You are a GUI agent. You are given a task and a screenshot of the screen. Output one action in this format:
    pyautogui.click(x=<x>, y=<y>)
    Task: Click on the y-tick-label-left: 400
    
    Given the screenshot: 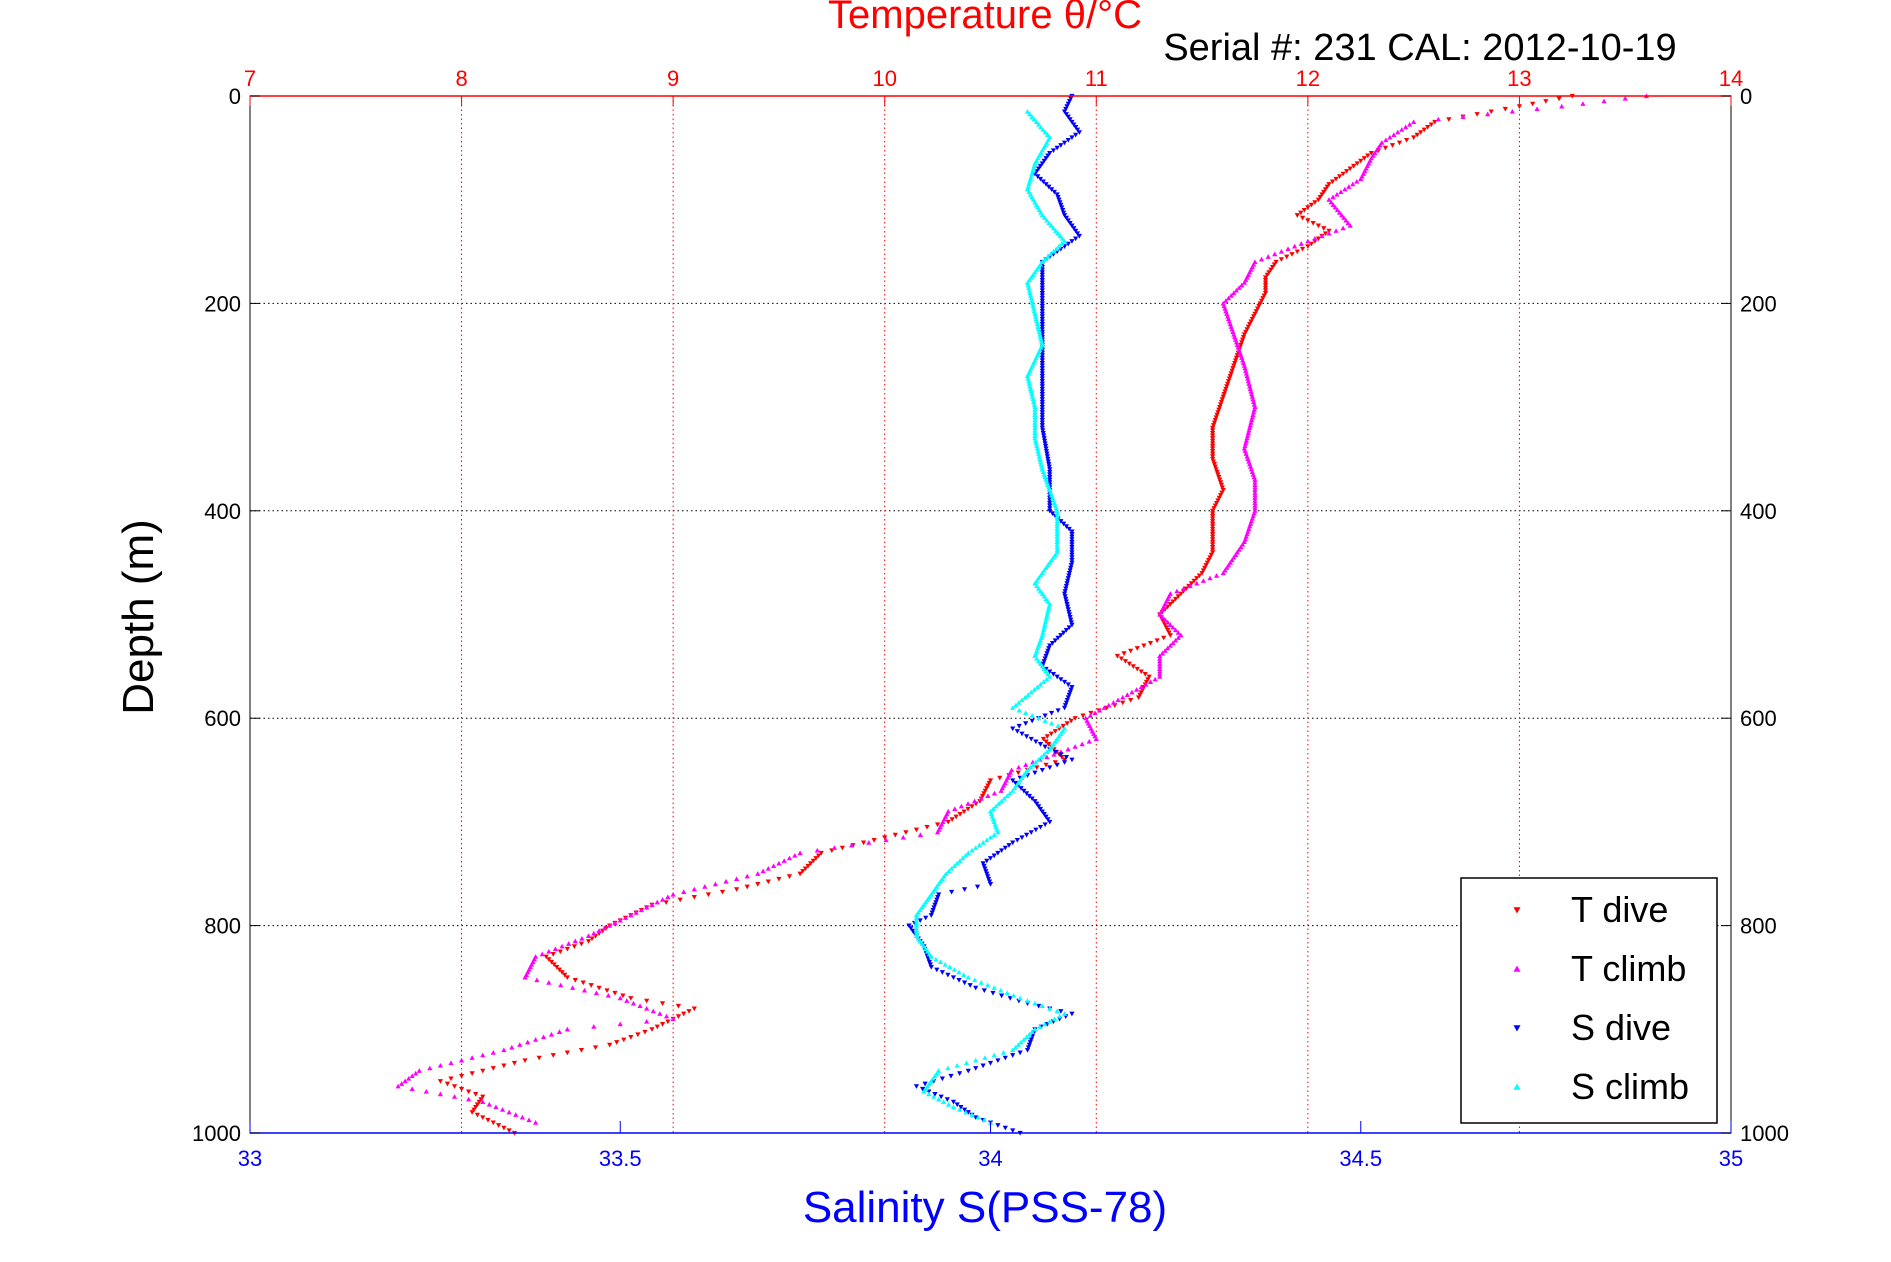 What is the action you would take?
    pyautogui.click(x=222, y=511)
    